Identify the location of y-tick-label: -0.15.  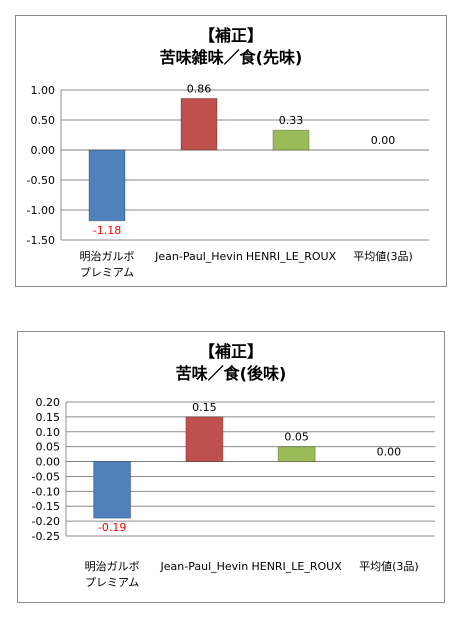
(46, 506).